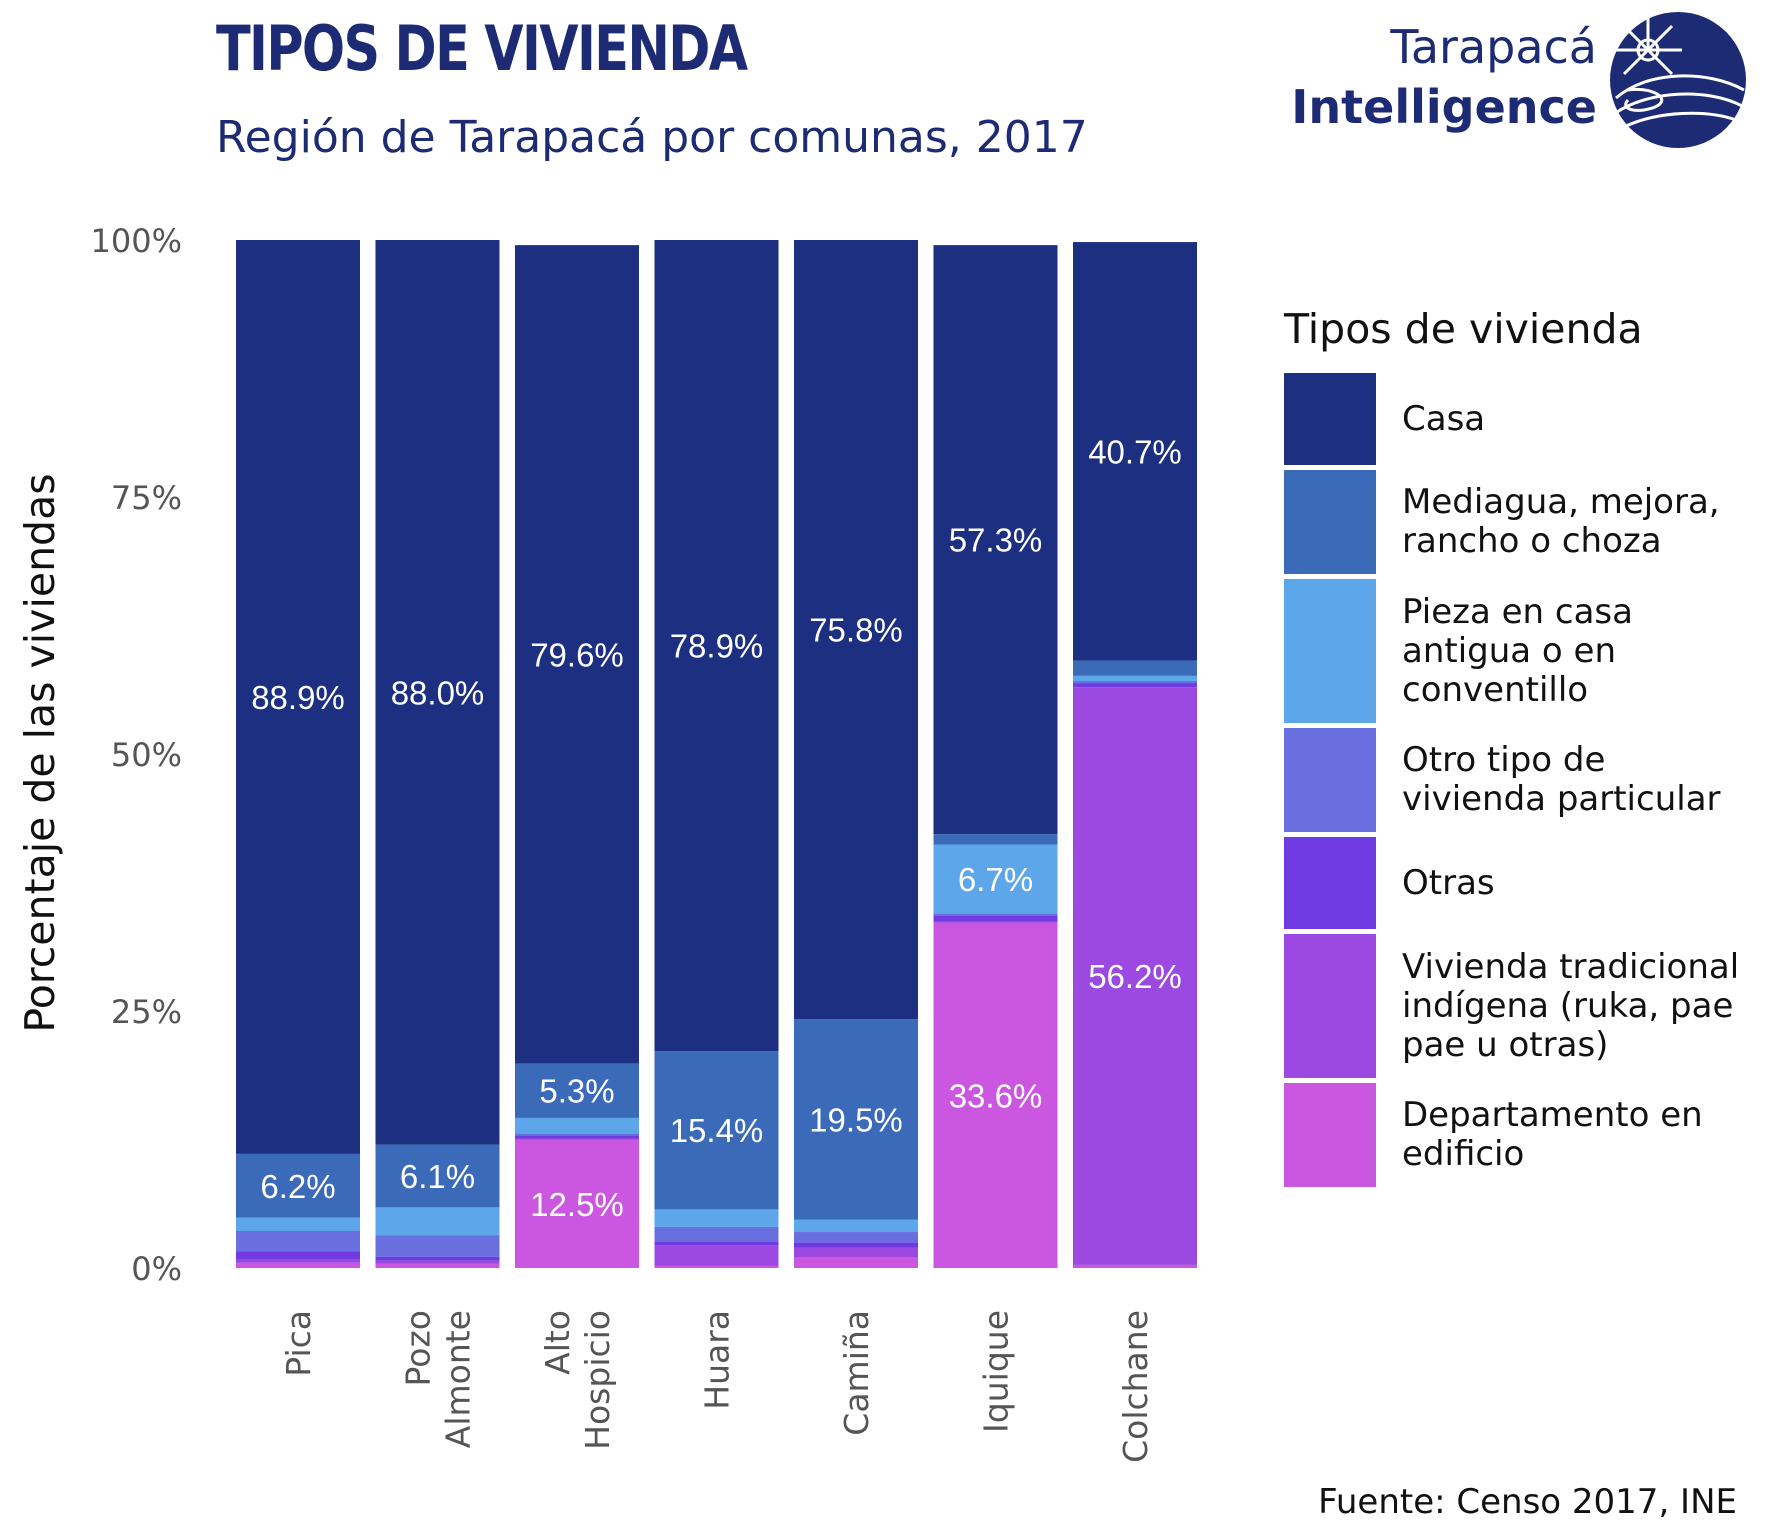 The width and height of the screenshot is (1771, 1535). What do you see at coordinates (146, 755) in the screenshot?
I see `y-tick-label: 50%` at bounding box center [146, 755].